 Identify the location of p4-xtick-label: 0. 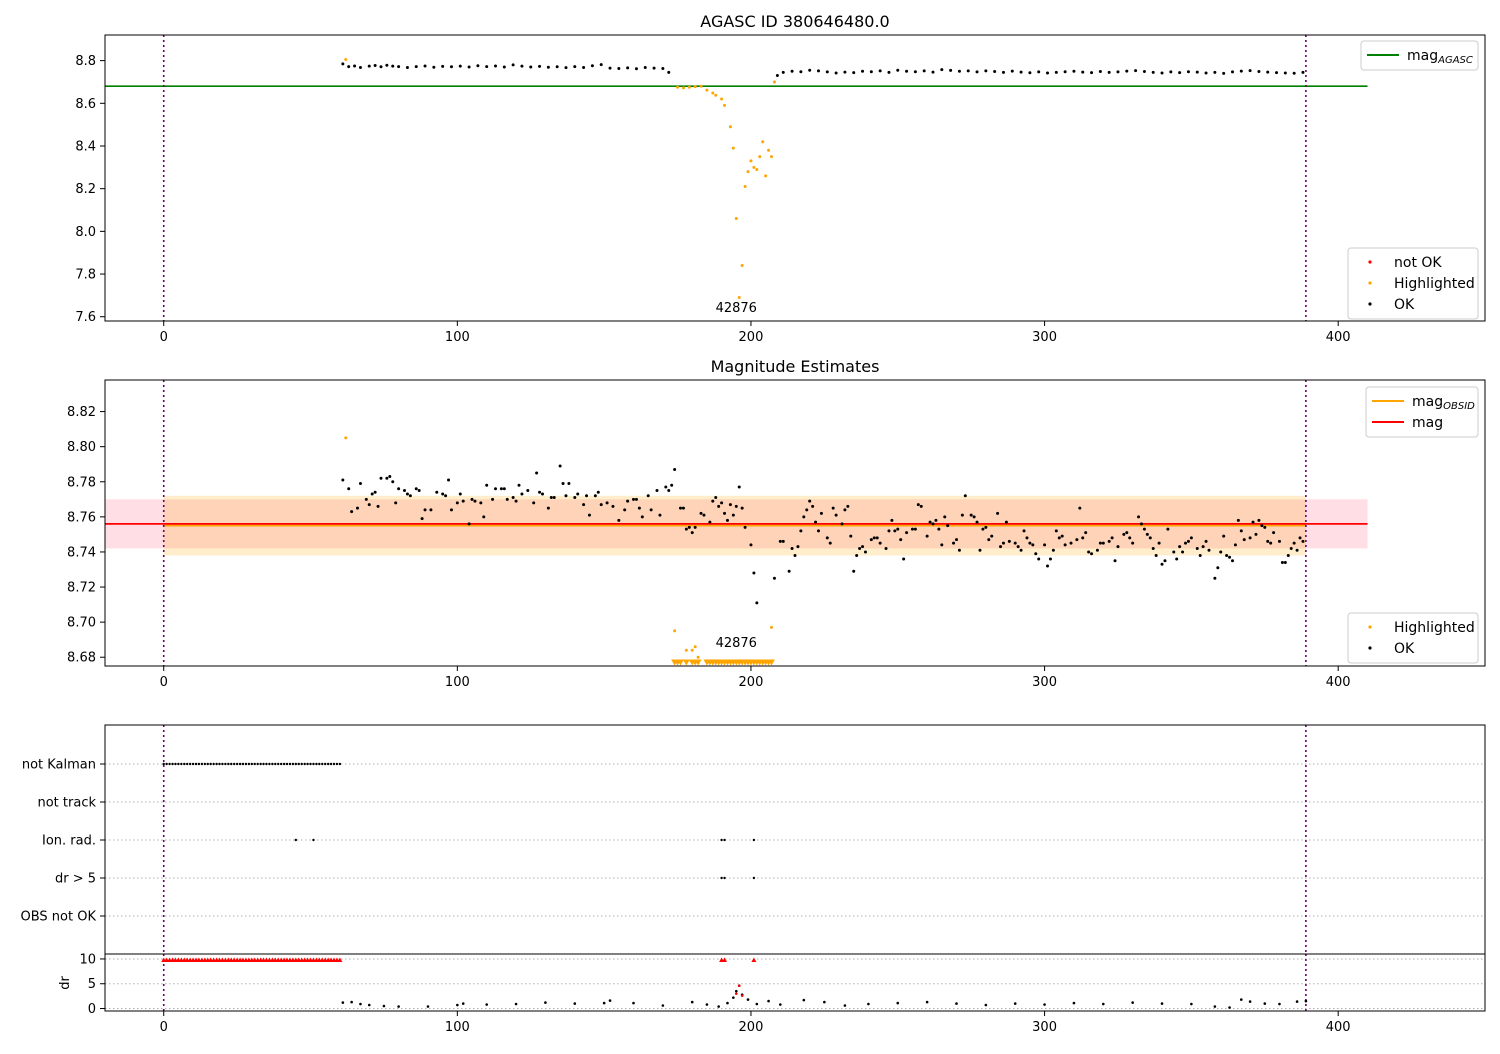
(164, 1027).